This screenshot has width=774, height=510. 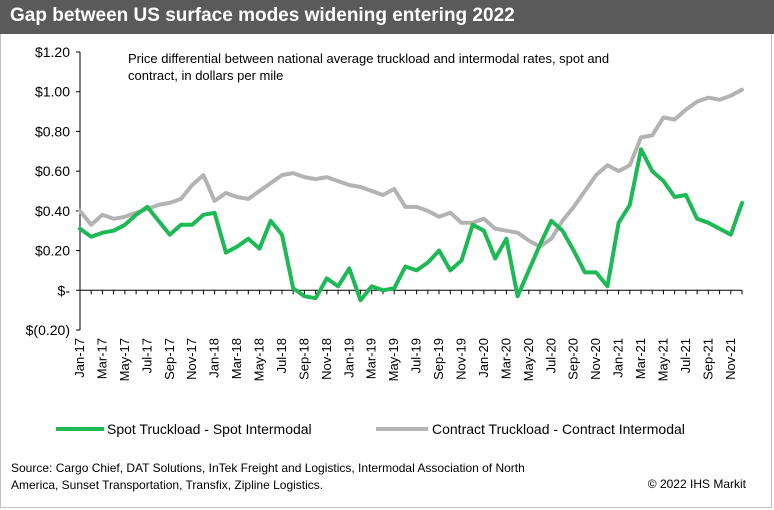 What do you see at coordinates (371, 358) in the screenshot?
I see `x-tick-label: Mar-19` at bounding box center [371, 358].